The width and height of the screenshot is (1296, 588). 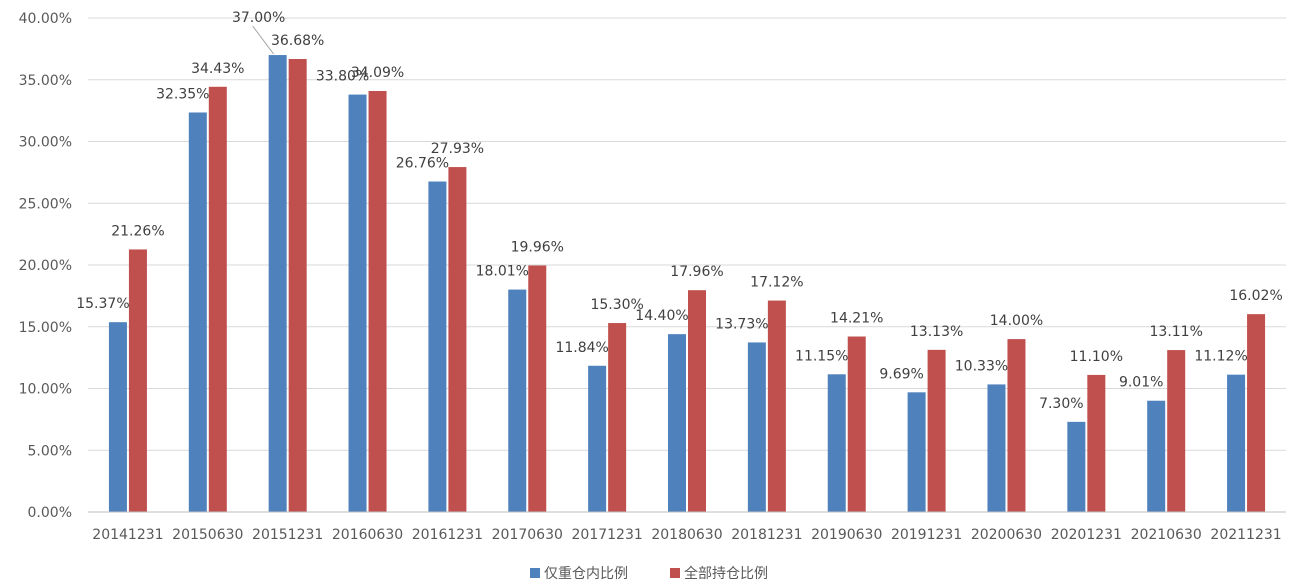 What do you see at coordinates (45, 390) in the screenshot?
I see `y-tick-label: 10.00%` at bounding box center [45, 390].